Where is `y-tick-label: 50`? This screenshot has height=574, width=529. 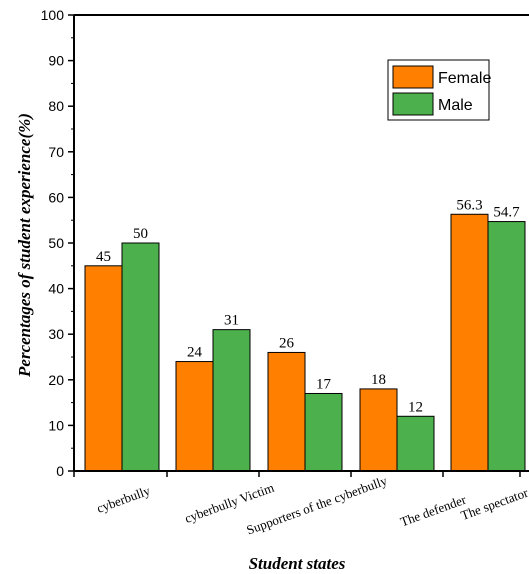
y-tick-label: 50 is located at coordinates (56, 243).